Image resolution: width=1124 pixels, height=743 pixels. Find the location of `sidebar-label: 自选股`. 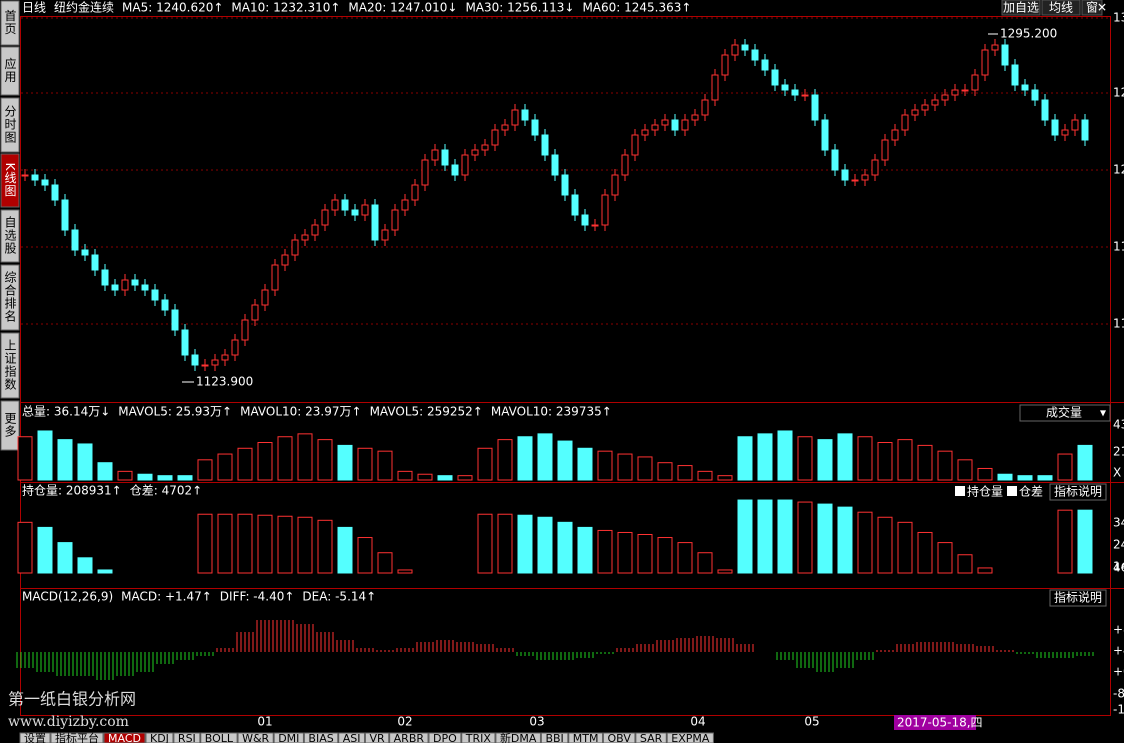

sidebar-label: 自选股 is located at coordinates (10, 235).